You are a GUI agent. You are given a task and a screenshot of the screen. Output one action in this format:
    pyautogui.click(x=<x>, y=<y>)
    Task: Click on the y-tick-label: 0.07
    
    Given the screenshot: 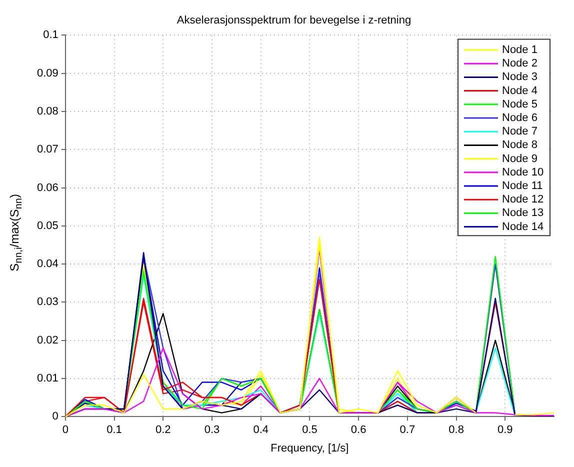 What is the action you would take?
    pyautogui.click(x=47, y=150)
    